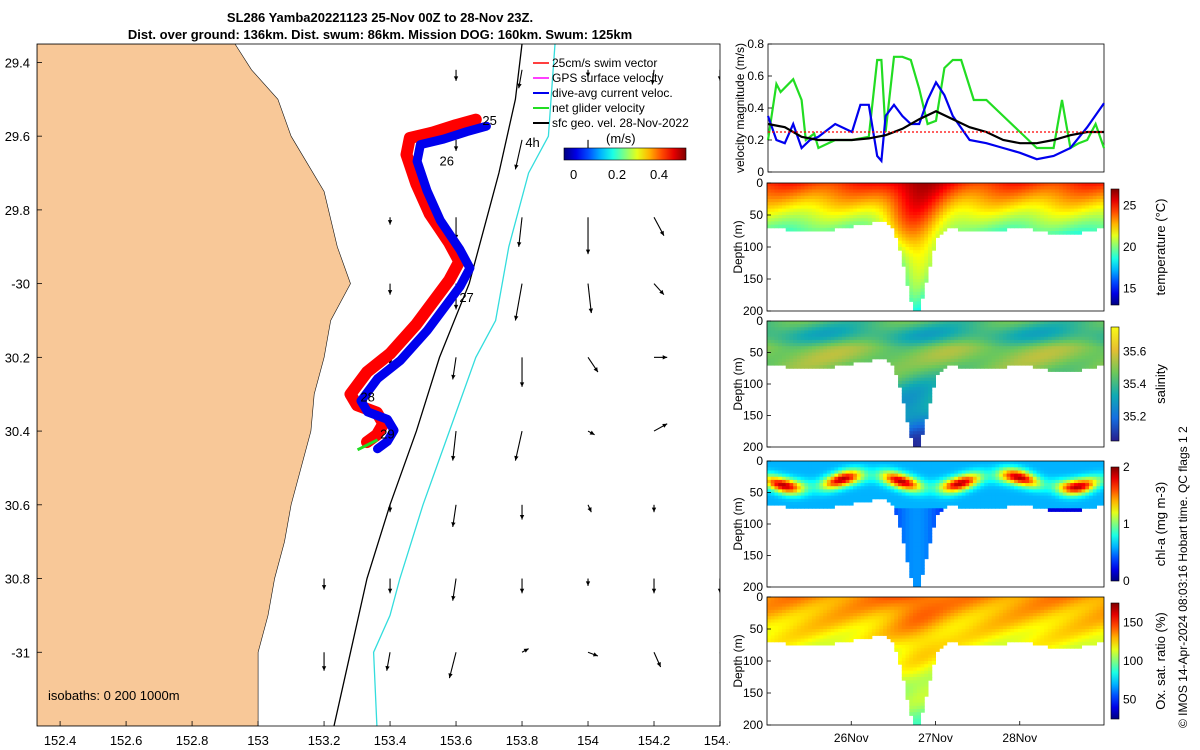 This screenshot has width=1200, height=750. What do you see at coordinates (755, 76) in the screenshot?
I see `vel-y-tick-0.6: 0.6` at bounding box center [755, 76].